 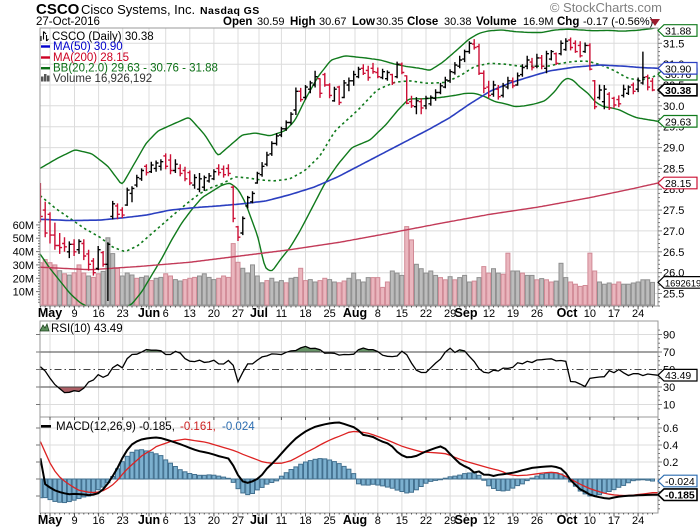 I want to click on svg-text: 27-Oct-2016, so click(x=68, y=22).